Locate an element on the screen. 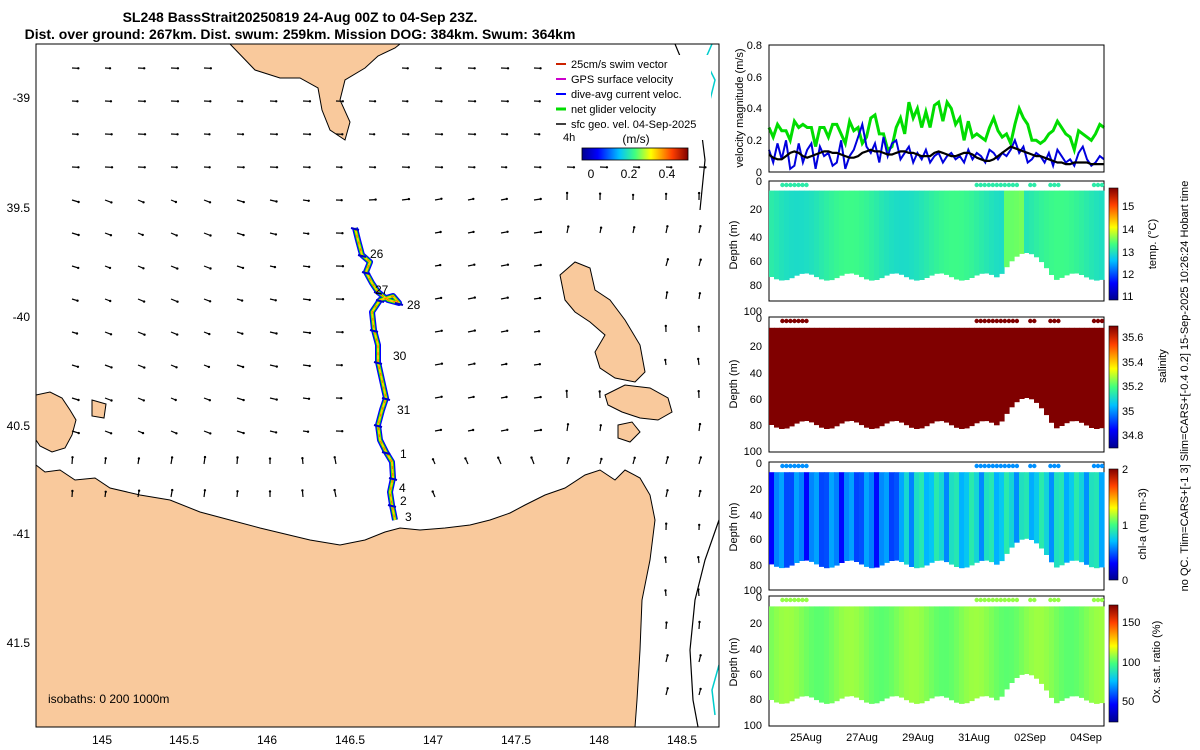  map-y-tick: 39.5 is located at coordinates (19, 208).